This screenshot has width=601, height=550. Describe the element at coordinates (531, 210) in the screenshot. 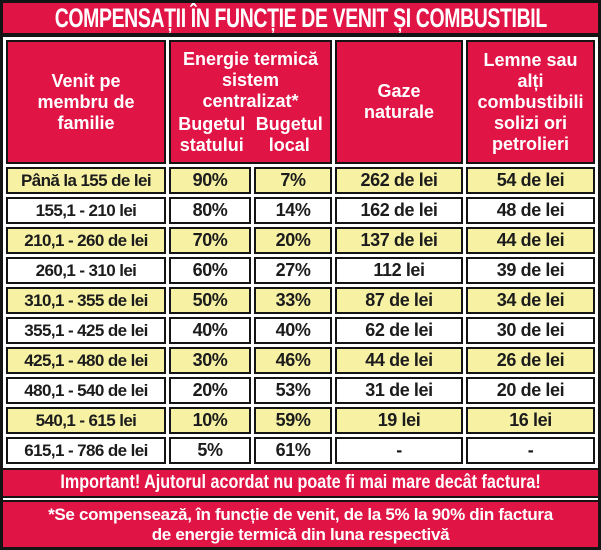

I see `wood-cell: 48 de lei` at that location.